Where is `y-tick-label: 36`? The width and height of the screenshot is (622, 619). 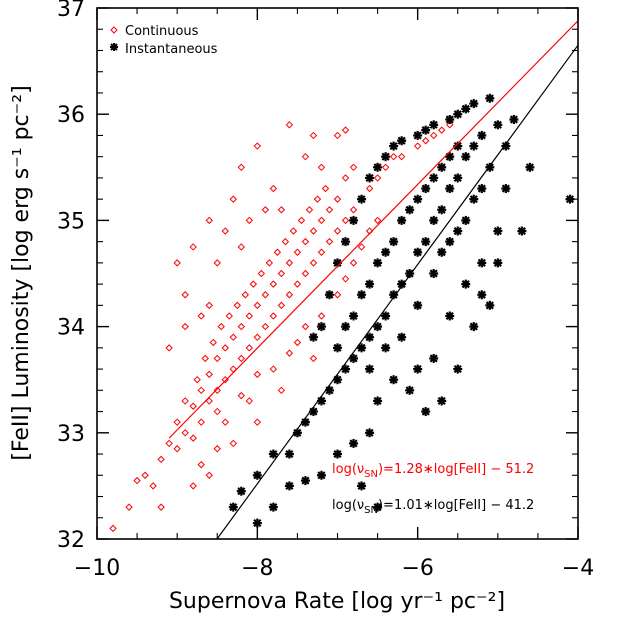 y-tick-label: 36 is located at coordinates (71, 115).